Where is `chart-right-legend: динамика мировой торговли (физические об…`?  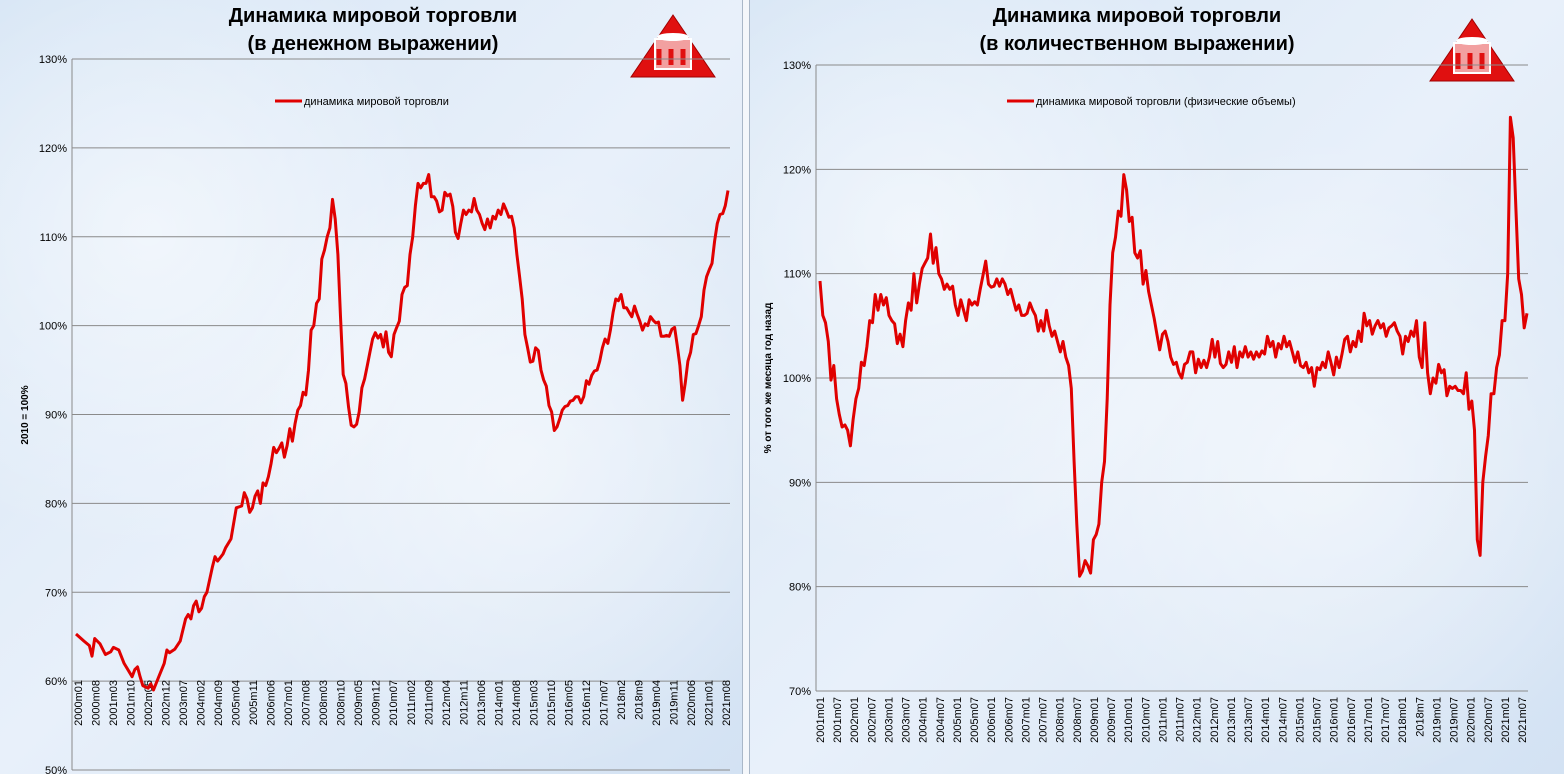
chart-right-legend: динамика мировой торговли (физические об… is located at coordinates (1151, 102).